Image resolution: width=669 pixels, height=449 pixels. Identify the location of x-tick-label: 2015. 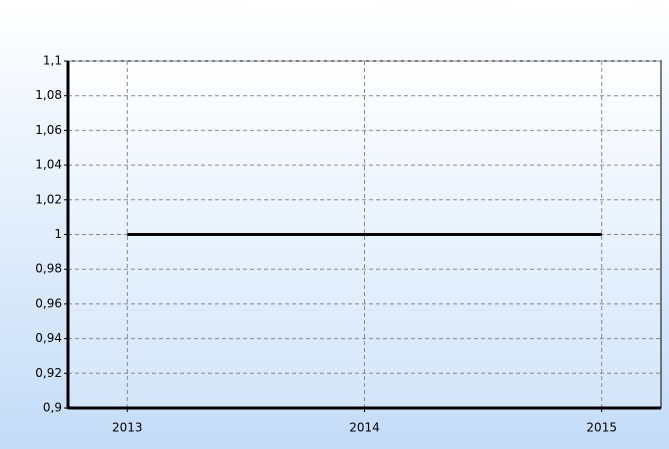
(601, 428).